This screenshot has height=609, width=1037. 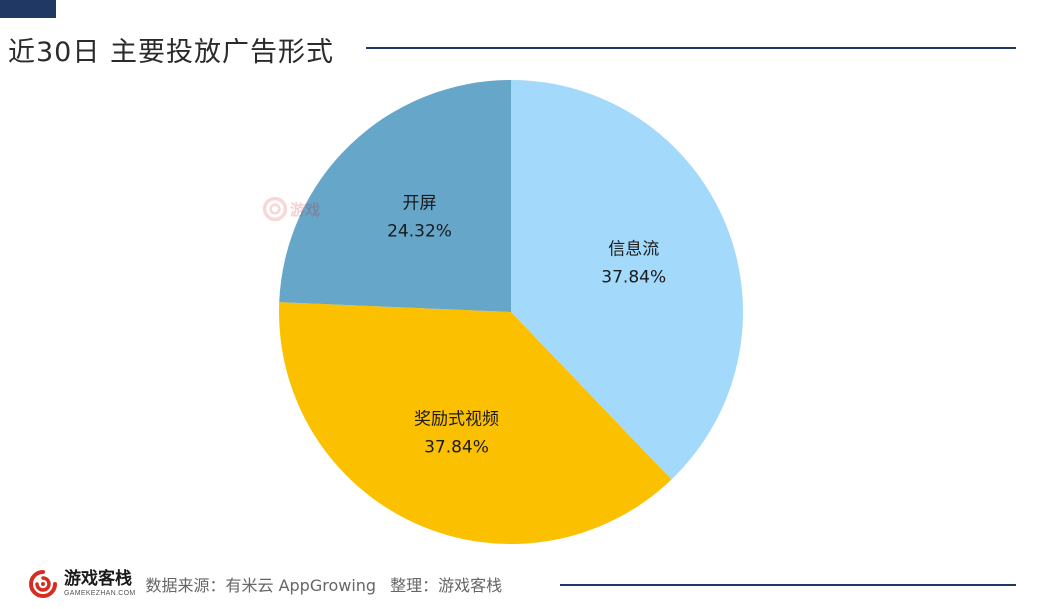 I want to click on slice-value-rewarded-video: 37.84%, so click(x=456, y=447).